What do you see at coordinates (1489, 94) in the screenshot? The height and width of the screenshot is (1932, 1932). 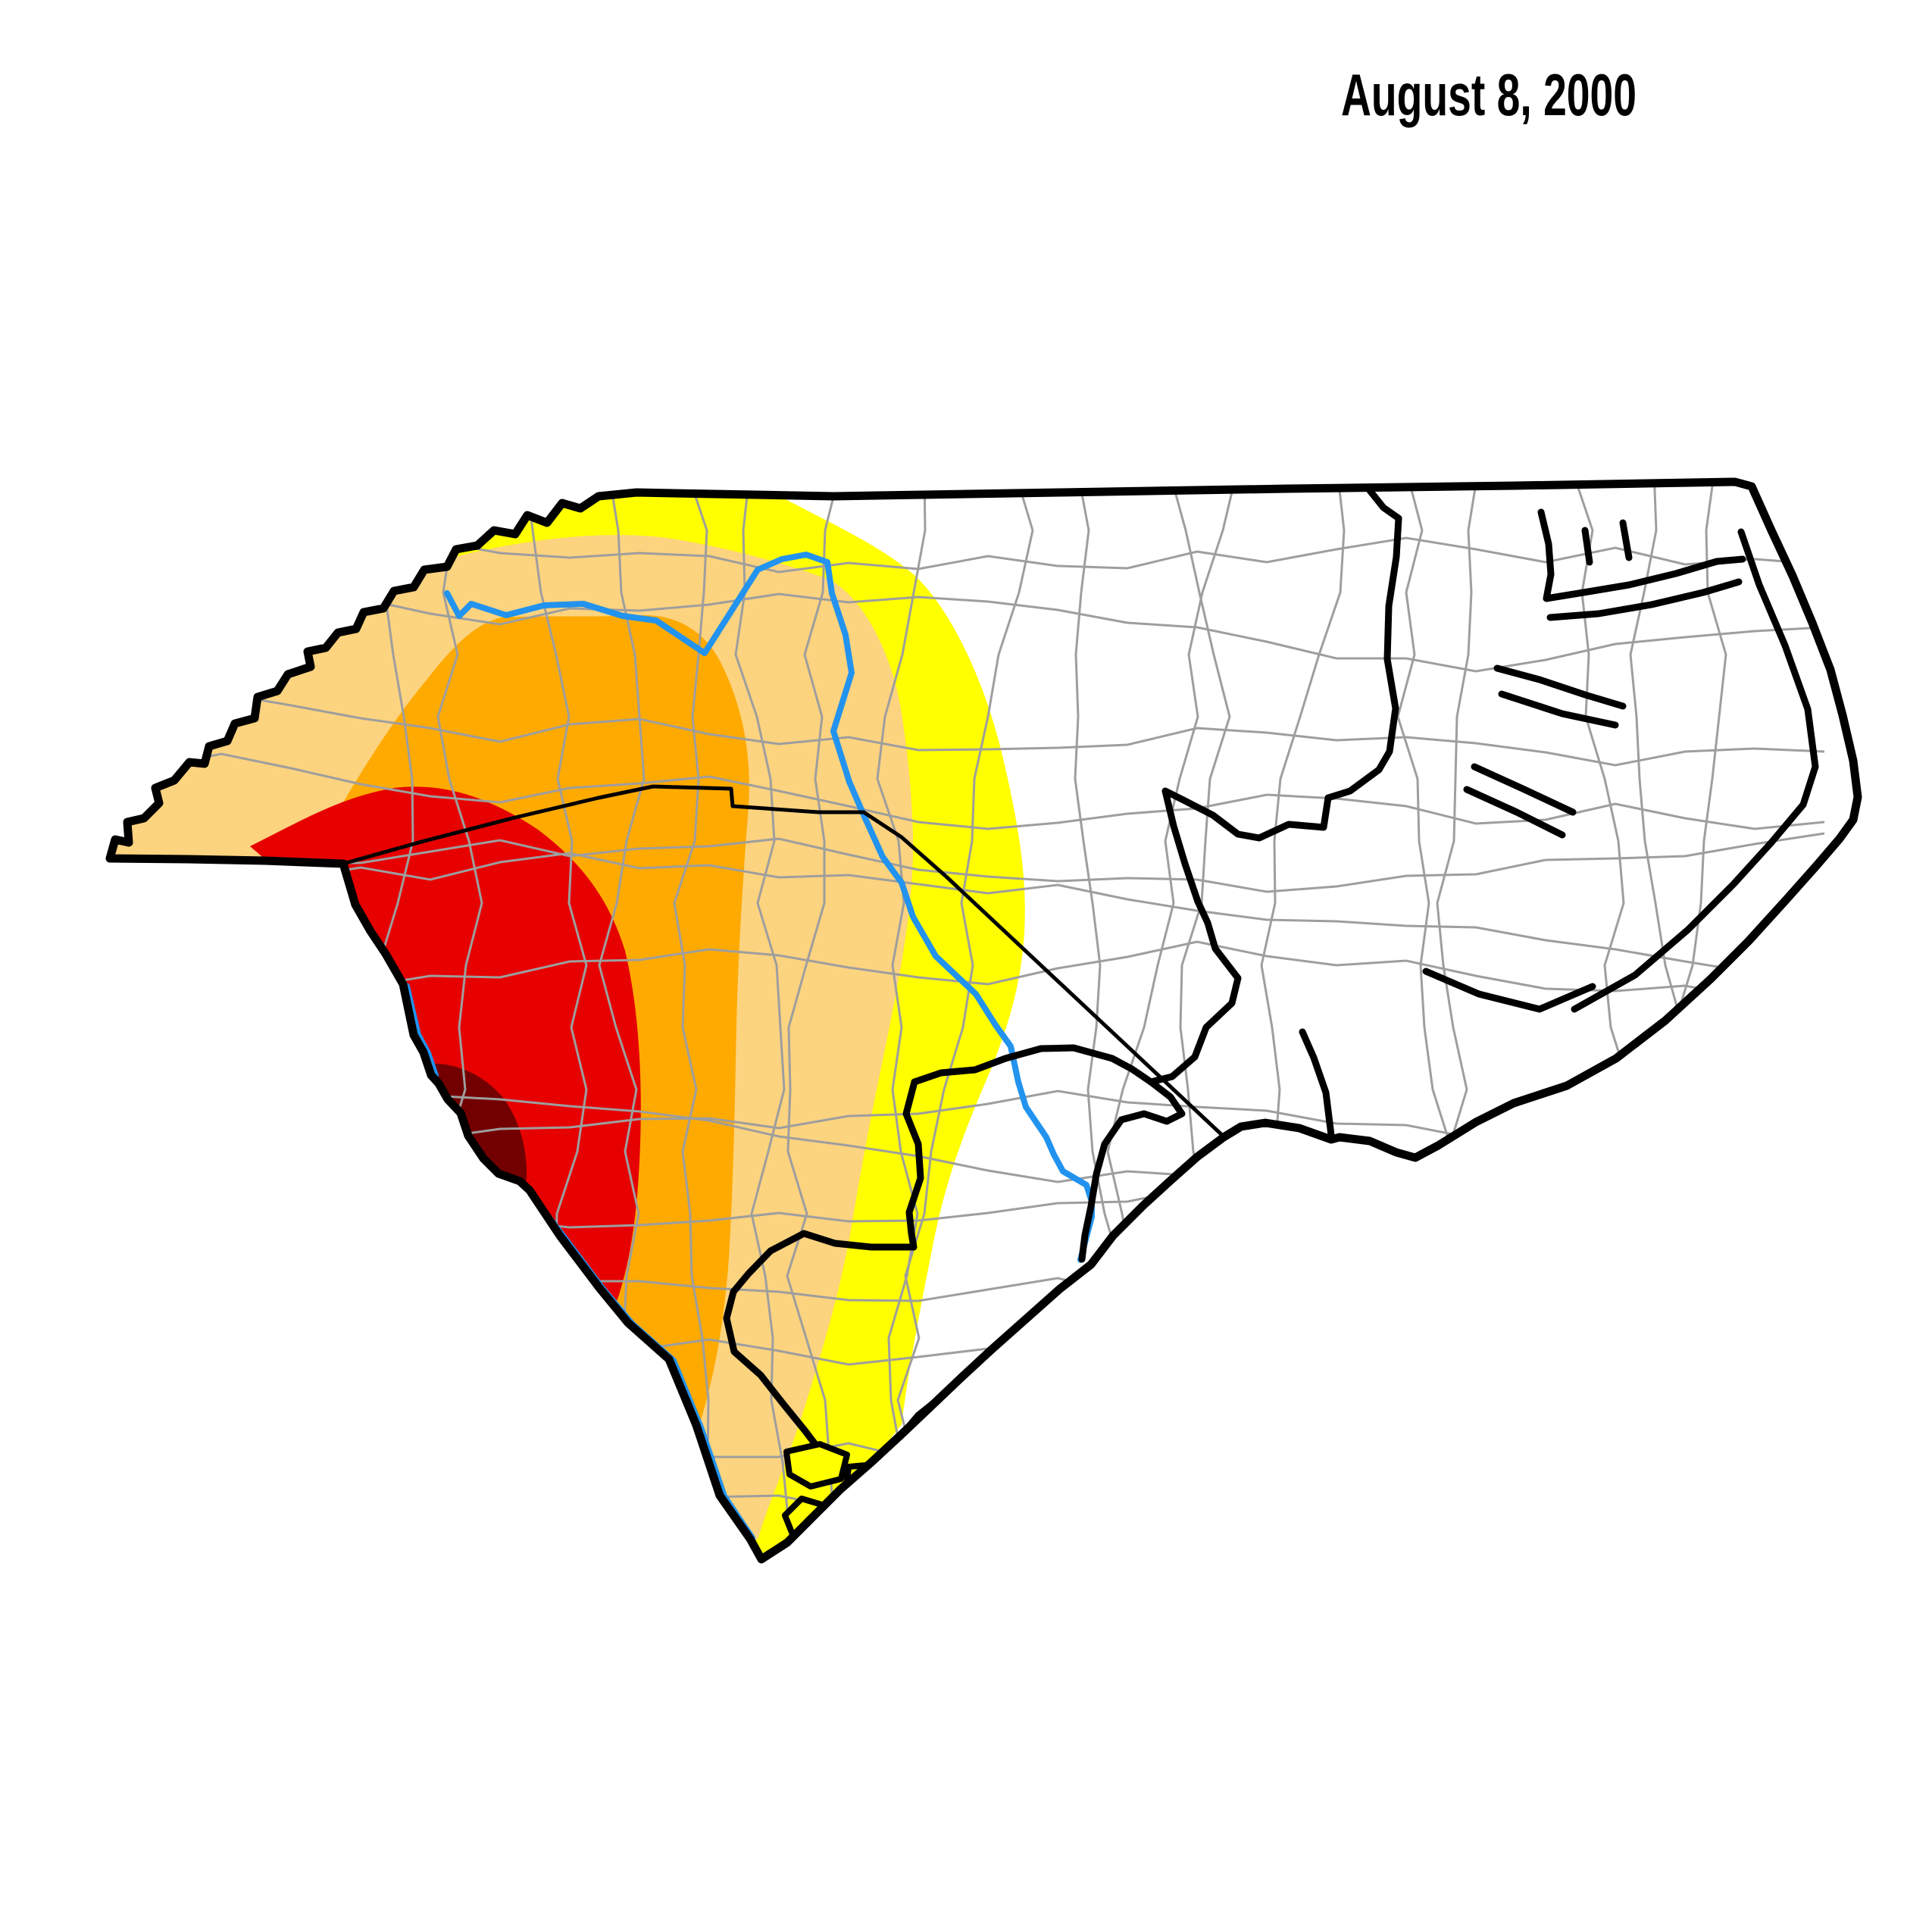 I see `map-title: August 8, 2000` at bounding box center [1489, 94].